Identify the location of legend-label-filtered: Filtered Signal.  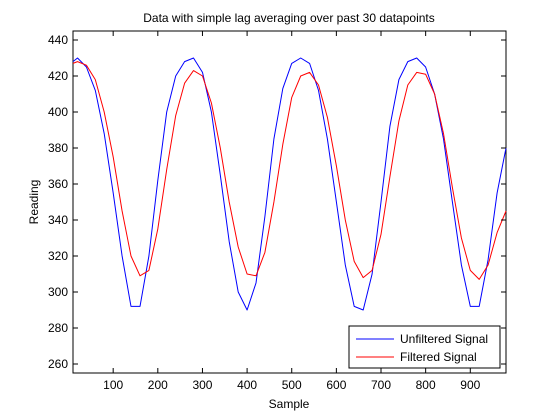
(438, 357).